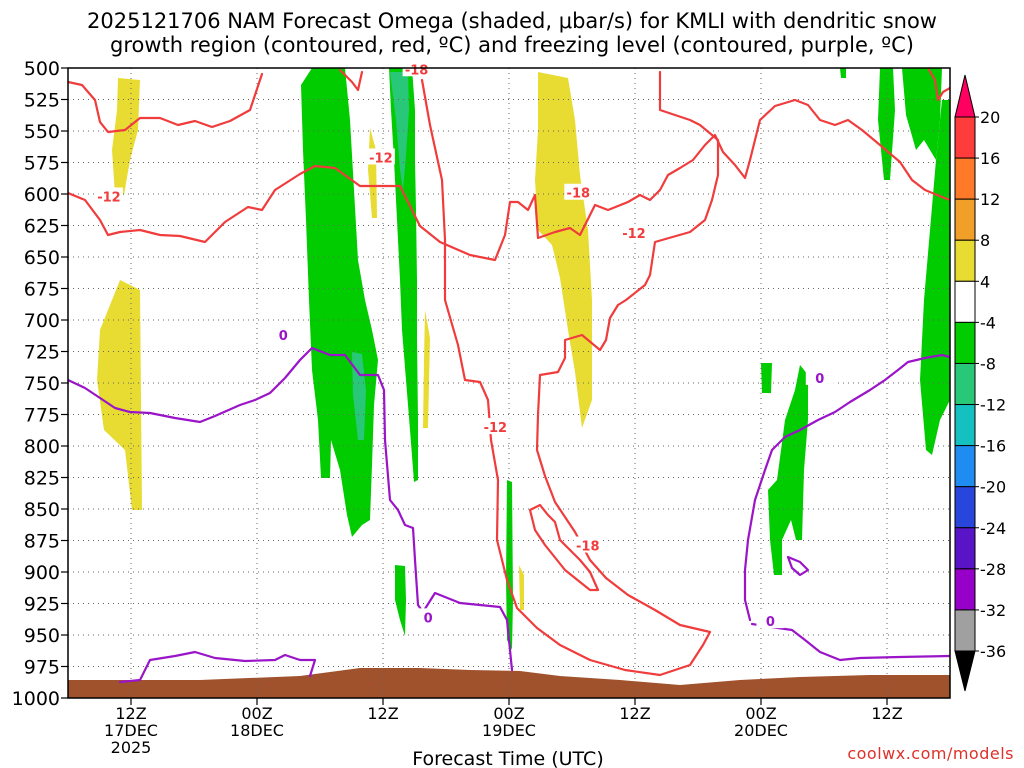 Image resolution: width=1024 pixels, height=768 pixels. What do you see at coordinates (257, 730) in the screenshot?
I see `x-tick-label: 18DEC` at bounding box center [257, 730].